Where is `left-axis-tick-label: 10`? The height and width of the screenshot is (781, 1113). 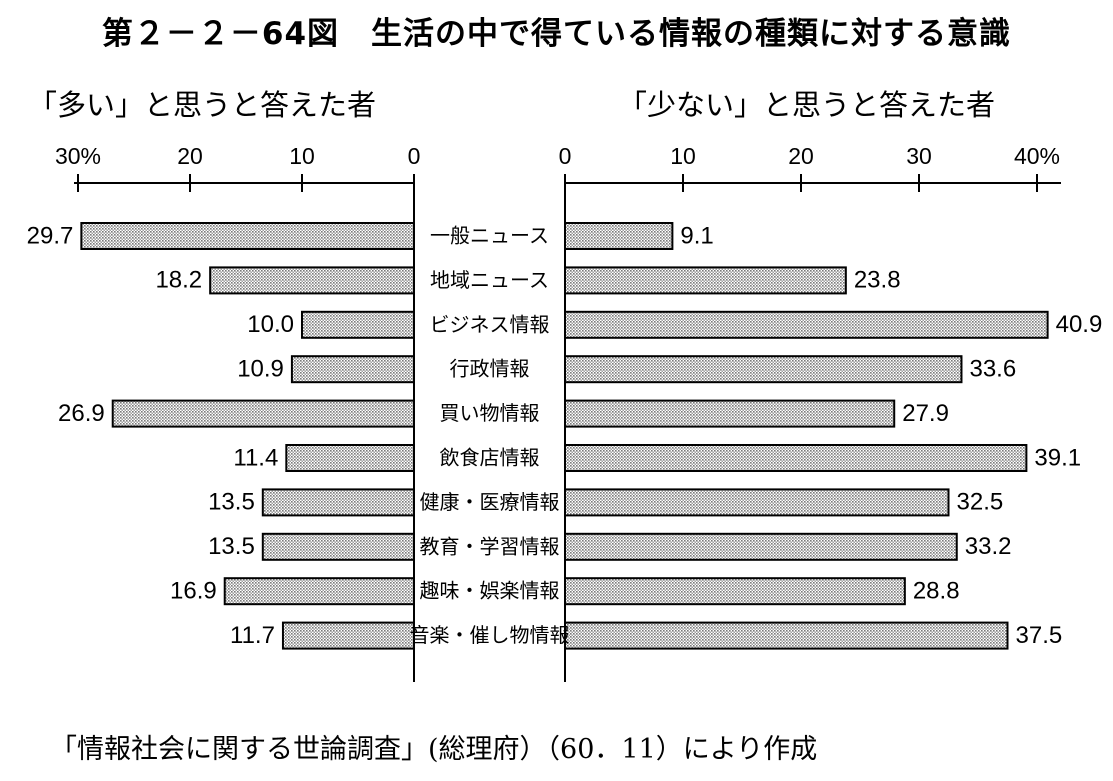
left-axis-tick-label: 10 is located at coordinates (302, 156).